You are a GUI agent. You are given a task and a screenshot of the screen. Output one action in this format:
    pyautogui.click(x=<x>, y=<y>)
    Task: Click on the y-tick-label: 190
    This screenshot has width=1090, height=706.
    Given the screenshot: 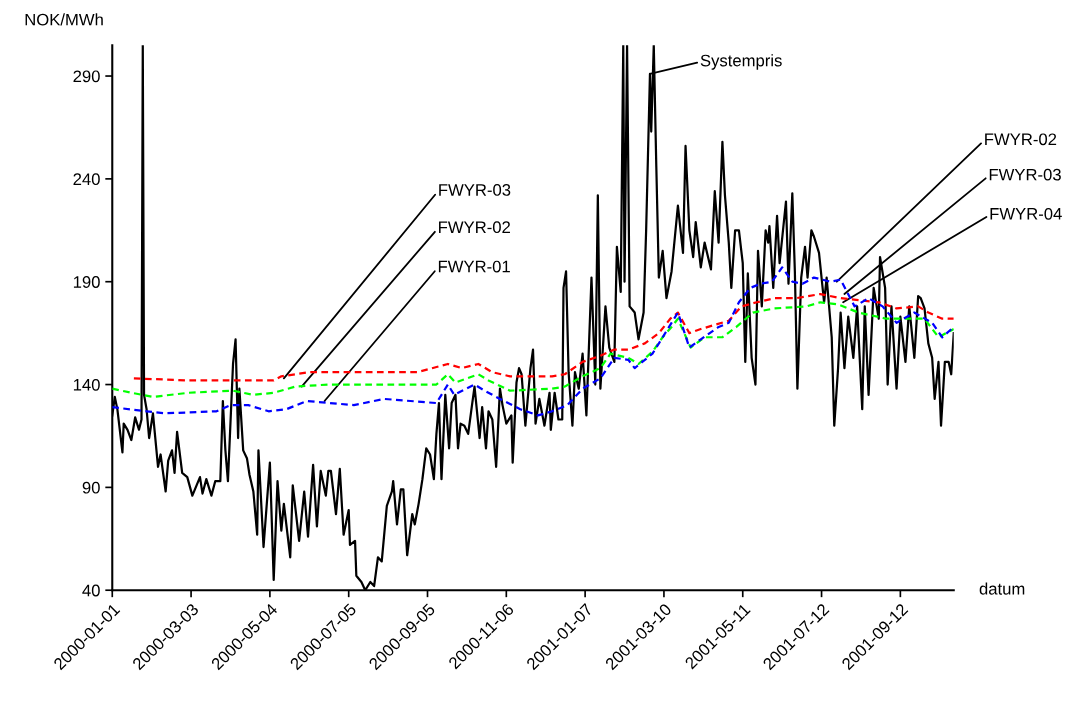 What is the action you would take?
    pyautogui.click(x=86, y=282)
    